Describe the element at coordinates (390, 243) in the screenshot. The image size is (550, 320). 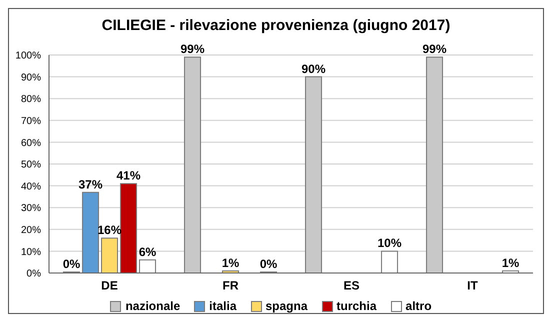
I see `data-label: 10%` at that location.